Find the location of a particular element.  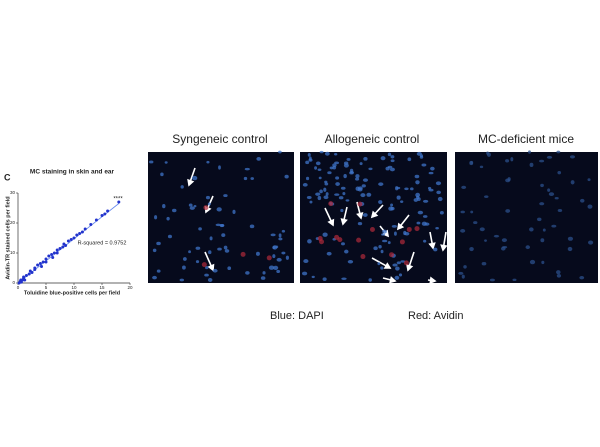

panel: Syngeneic control is located at coordinates (221, 207).